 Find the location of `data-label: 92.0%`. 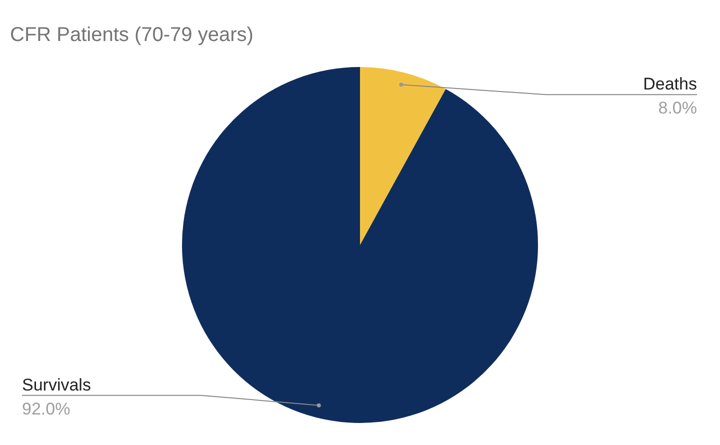

data-label: 92.0% is located at coordinates (46, 408).